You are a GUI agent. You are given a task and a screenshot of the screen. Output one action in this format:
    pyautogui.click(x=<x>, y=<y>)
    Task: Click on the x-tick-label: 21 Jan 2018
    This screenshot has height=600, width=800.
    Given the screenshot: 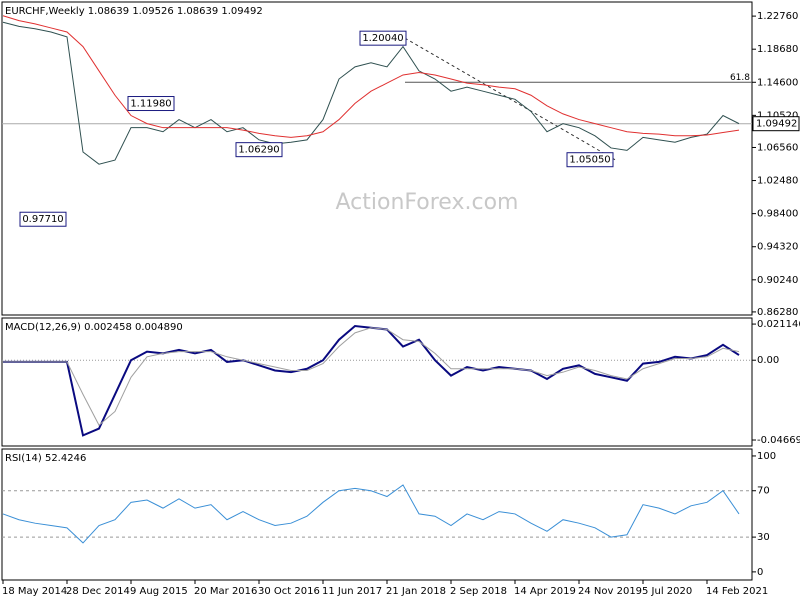 What is the action you would take?
    pyautogui.click(x=416, y=591)
    